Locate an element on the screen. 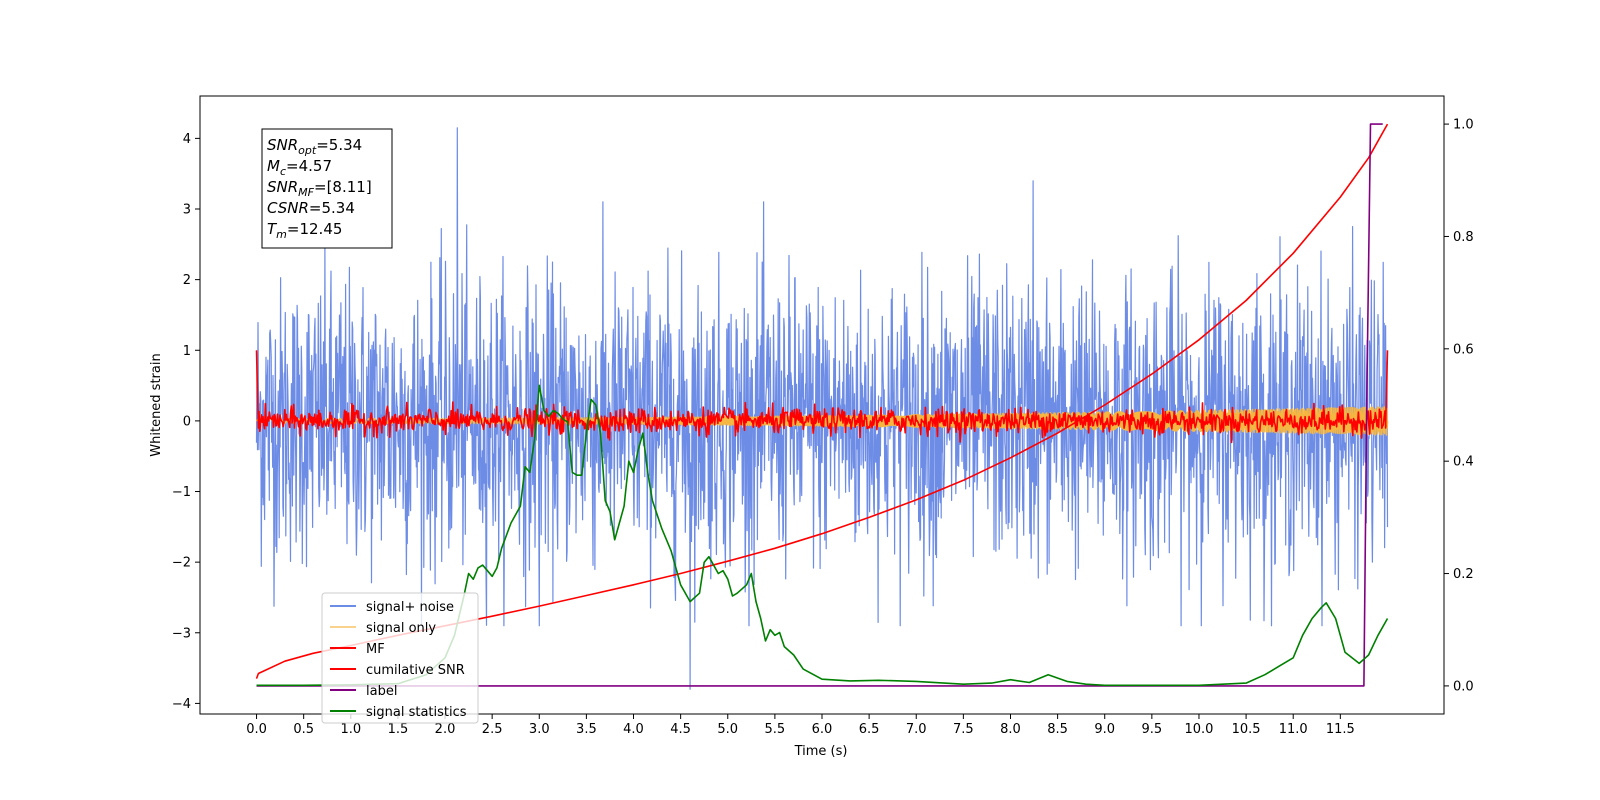 The image size is (1600, 800). x-tick-label: 2.5 is located at coordinates (492, 729).